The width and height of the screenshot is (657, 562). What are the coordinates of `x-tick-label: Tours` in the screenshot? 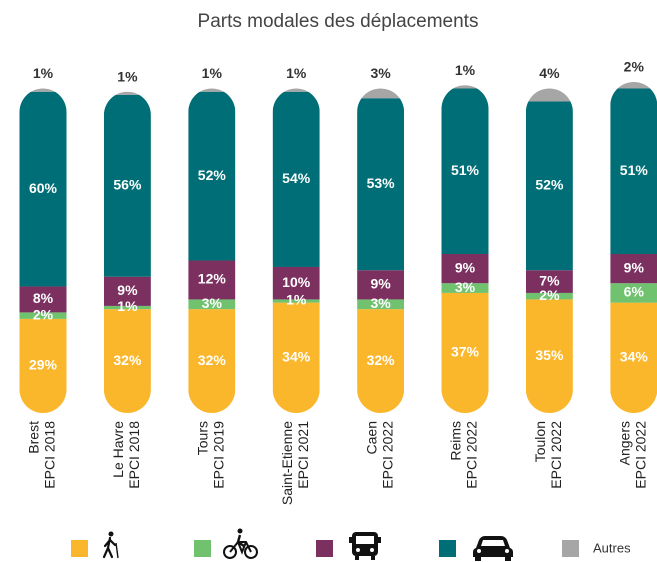 It's located at (203, 438).